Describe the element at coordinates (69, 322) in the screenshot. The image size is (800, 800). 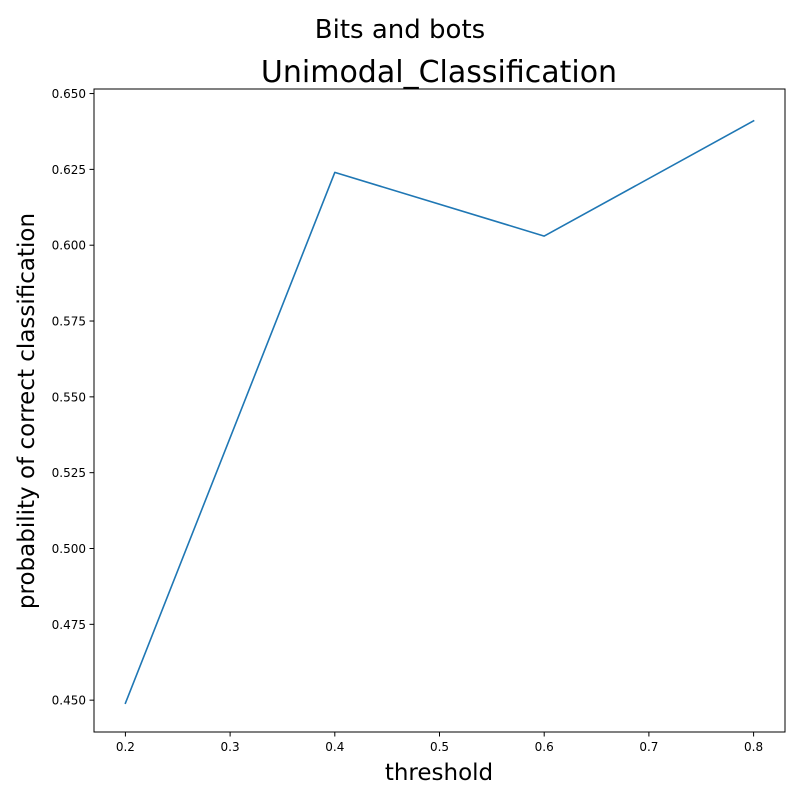
I see `y-tick-label: 0.575` at that location.